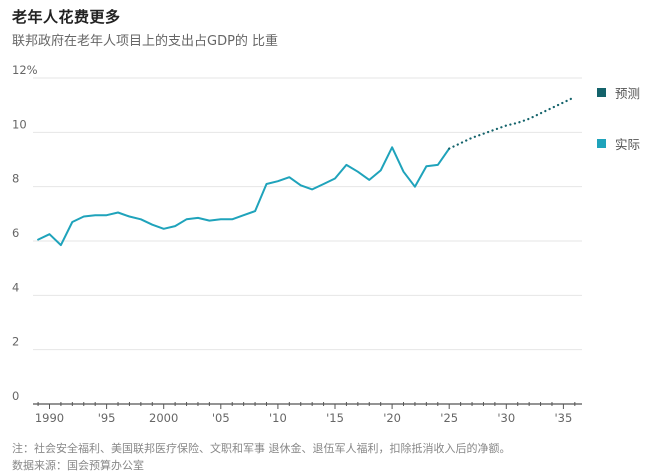  Describe the element at coordinates (506, 418) in the screenshot. I see `x-tick-label: '30` at that location.